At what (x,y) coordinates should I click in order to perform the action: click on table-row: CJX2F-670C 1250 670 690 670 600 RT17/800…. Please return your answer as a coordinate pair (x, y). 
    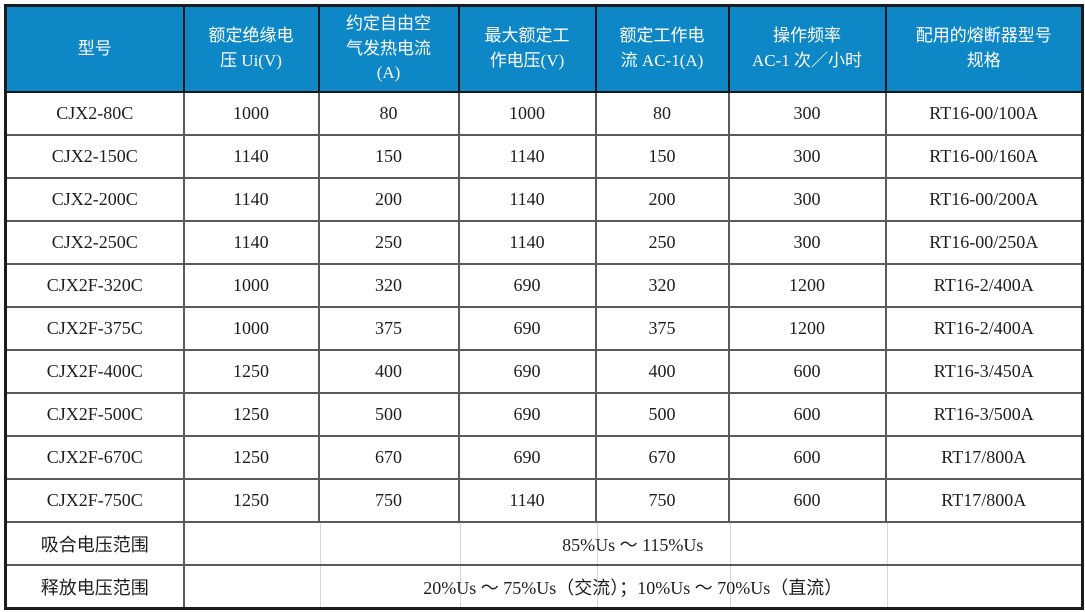
    Looking at the image, I should click on (544, 457).